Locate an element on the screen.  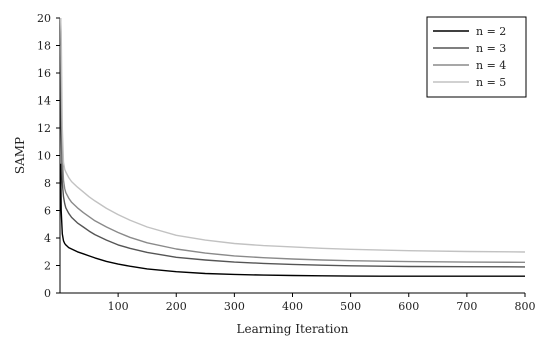
y-tick-label: 16 is located at coordinates (44, 73).